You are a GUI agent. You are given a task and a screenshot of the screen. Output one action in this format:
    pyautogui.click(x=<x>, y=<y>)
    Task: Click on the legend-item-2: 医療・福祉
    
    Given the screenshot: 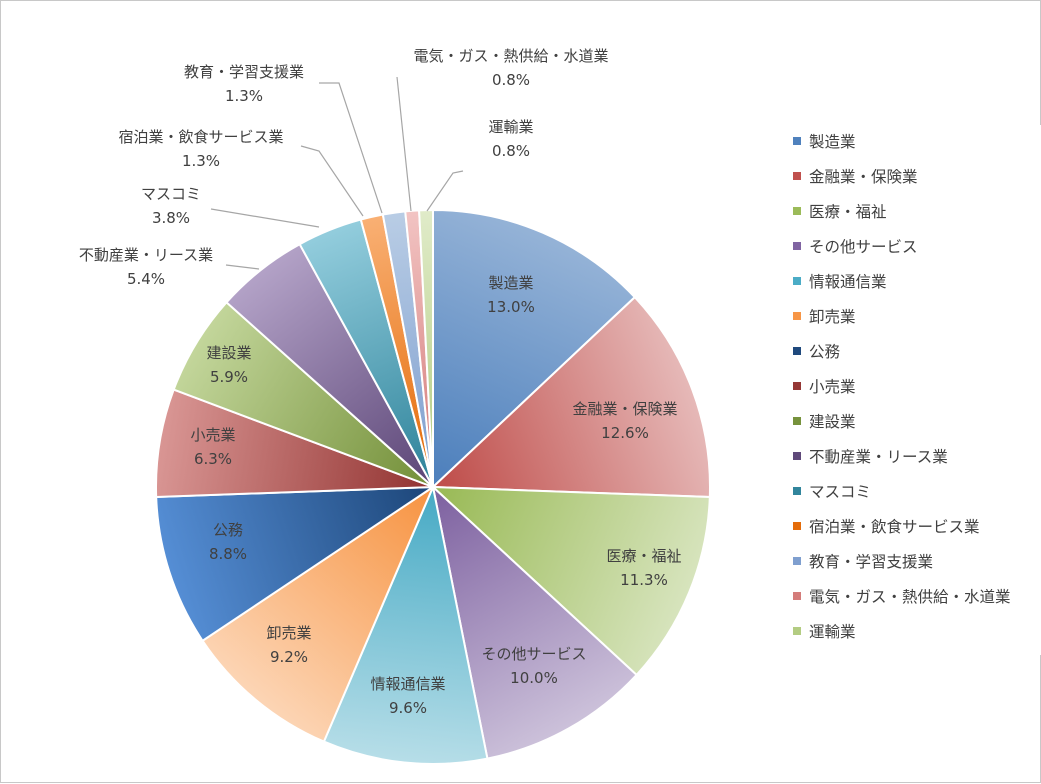 What is the action you would take?
    pyautogui.click(x=840, y=211)
    